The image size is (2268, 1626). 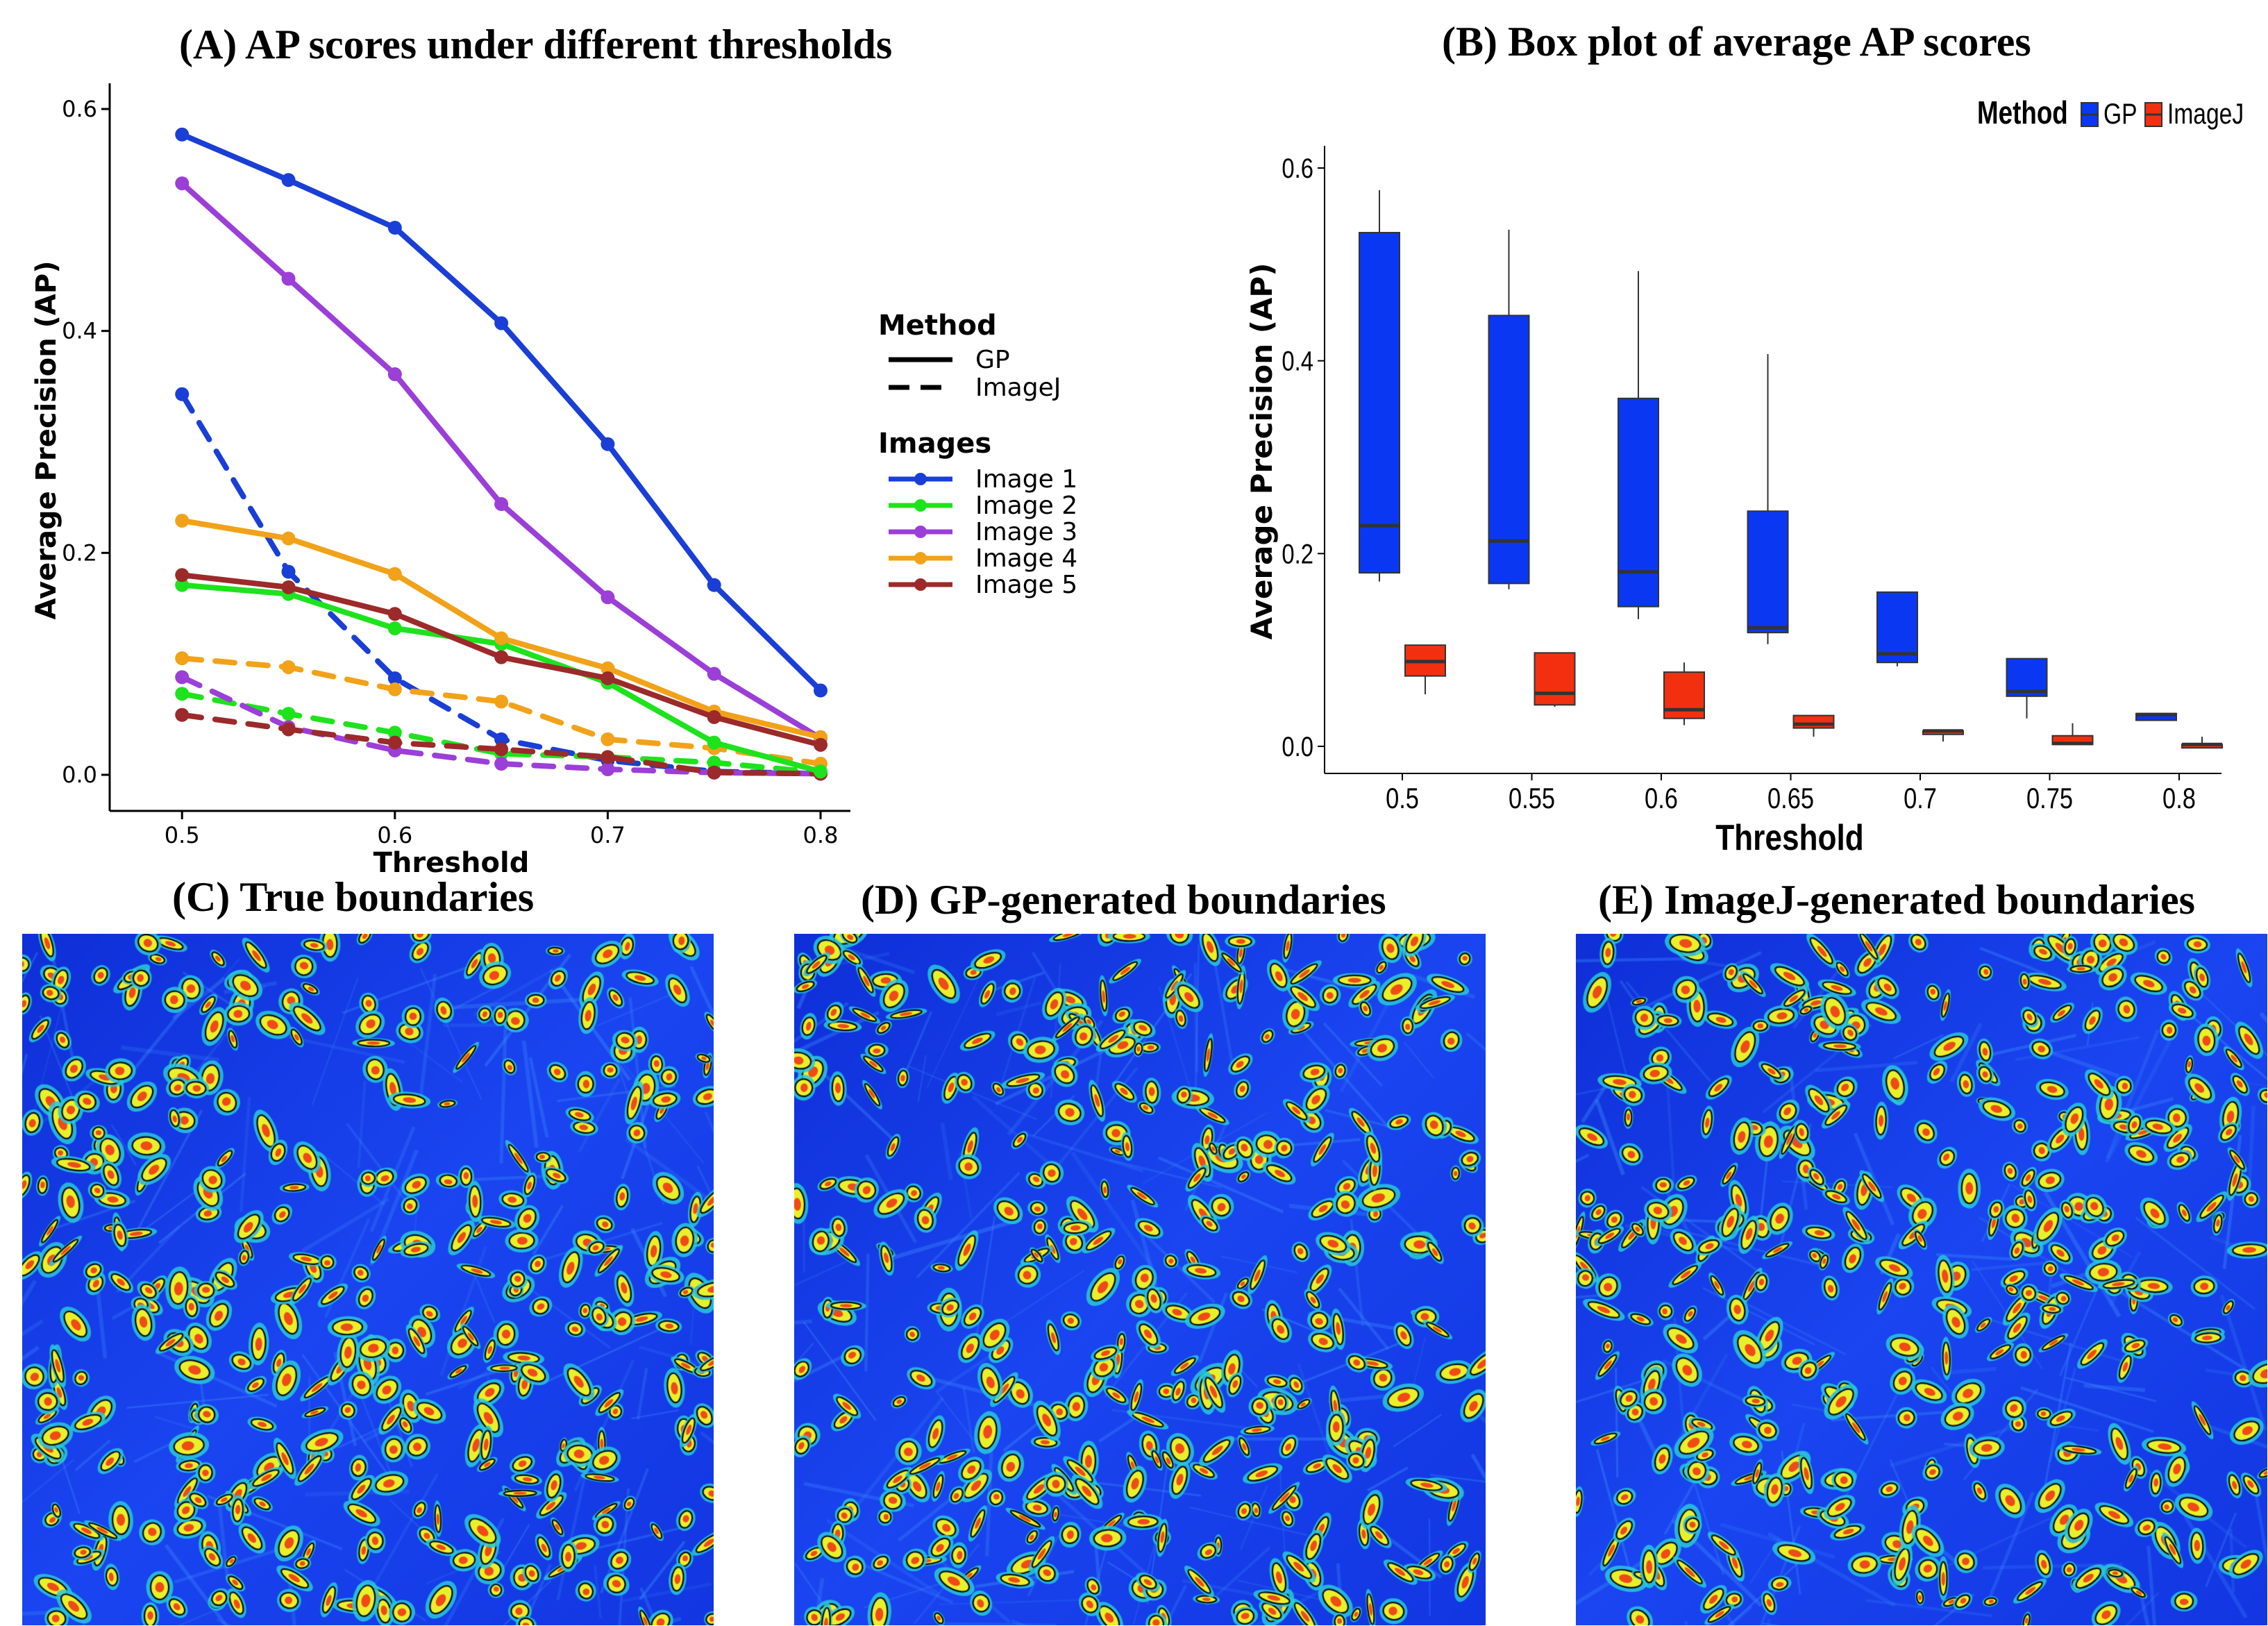 What do you see at coordinates (1026, 479) in the screenshot?
I see `legend-label-image-1: Image 1` at bounding box center [1026, 479].